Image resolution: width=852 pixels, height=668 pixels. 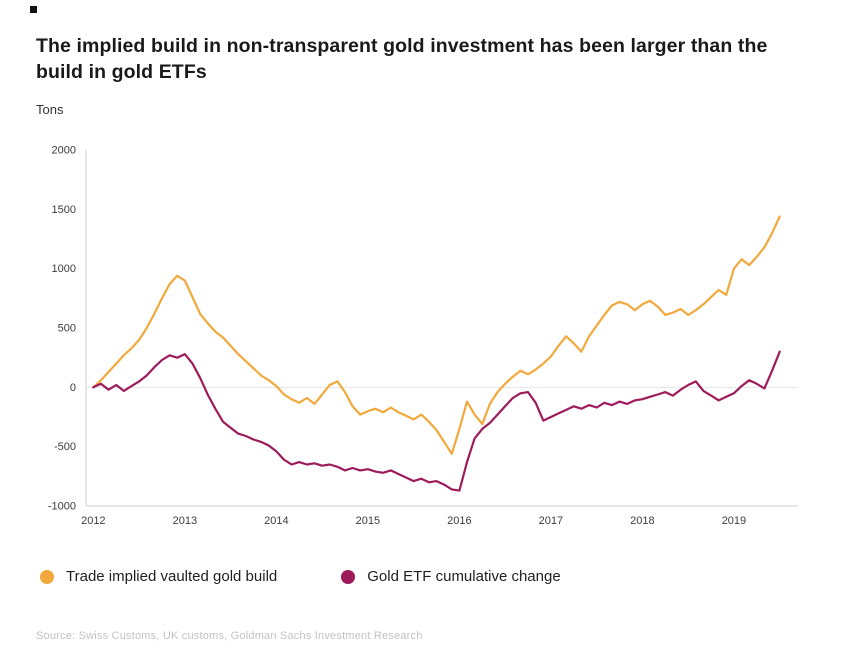 I want to click on y-tick-label: -500, so click(x=65, y=447).